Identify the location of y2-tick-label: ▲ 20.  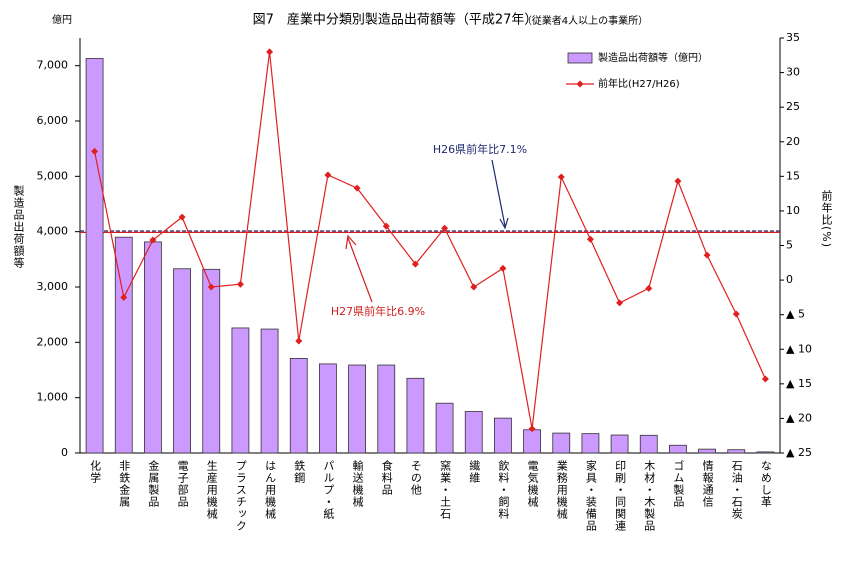
(799, 417).